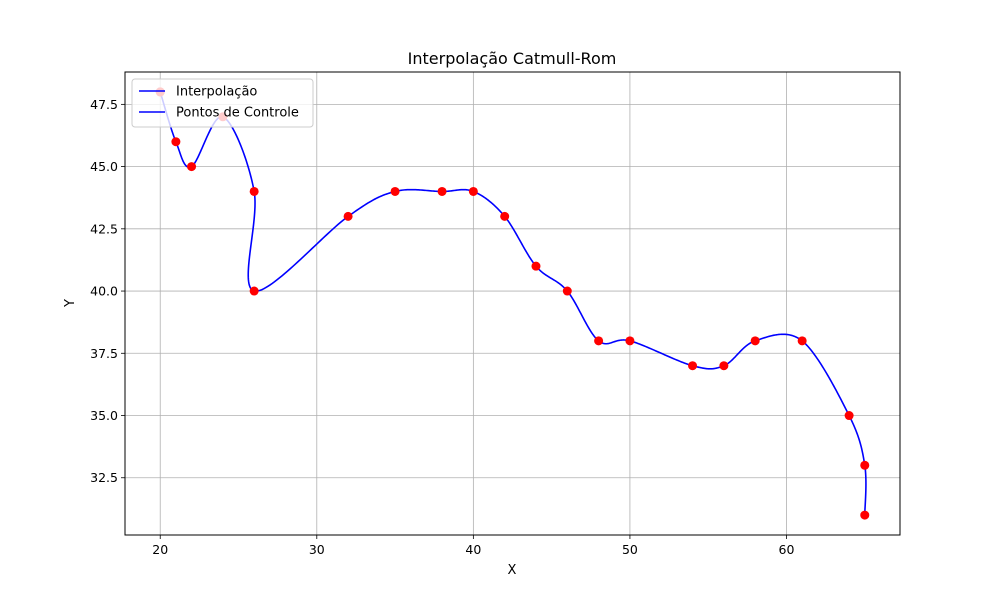 The height and width of the screenshot is (600, 1000). What do you see at coordinates (787, 549) in the screenshot?
I see `x-tick-label: 60` at bounding box center [787, 549].